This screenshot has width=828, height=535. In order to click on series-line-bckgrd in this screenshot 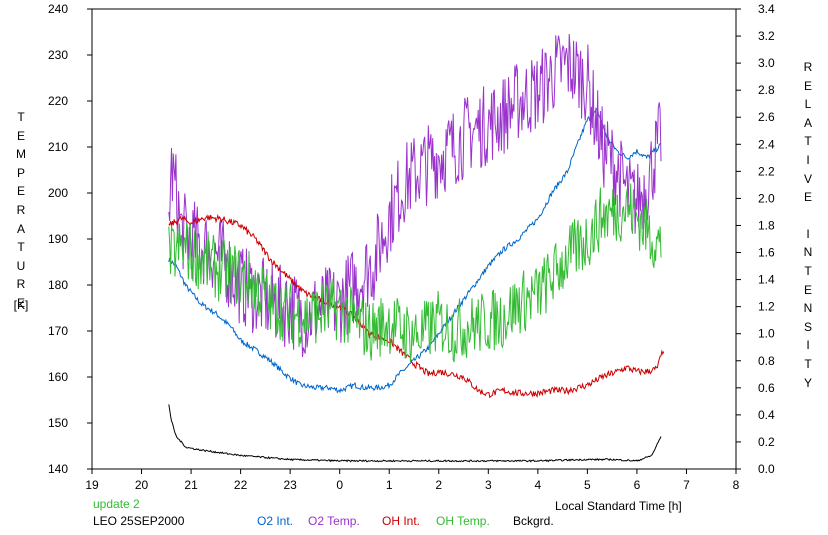, I will do `click(415, 433)`.